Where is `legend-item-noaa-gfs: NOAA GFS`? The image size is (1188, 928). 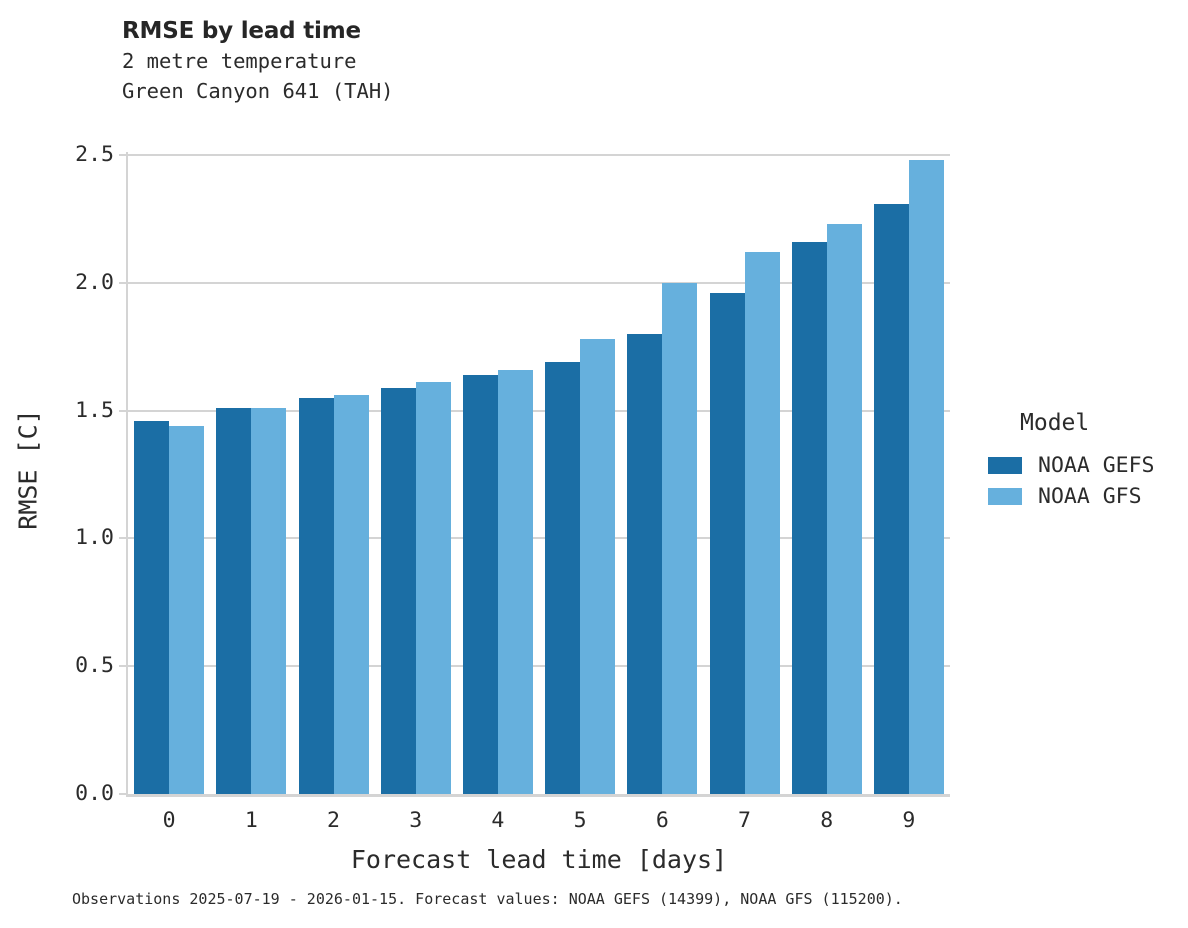 legend-item-noaa-gfs: NOAA GFS is located at coordinates (1088, 496).